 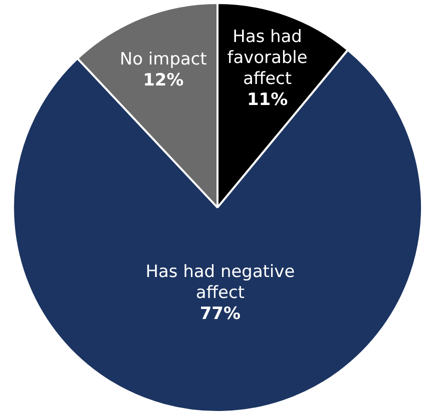 I want to click on data-label: 12%, so click(x=163, y=80).